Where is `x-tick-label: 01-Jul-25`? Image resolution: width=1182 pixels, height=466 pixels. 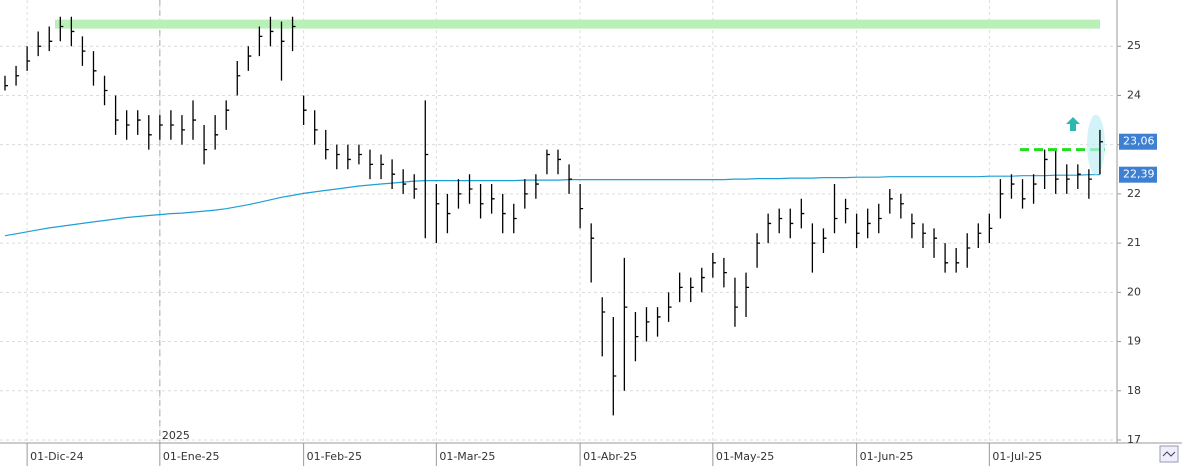 x-tick-label: 01-Jul-25 is located at coordinates (1017, 456).